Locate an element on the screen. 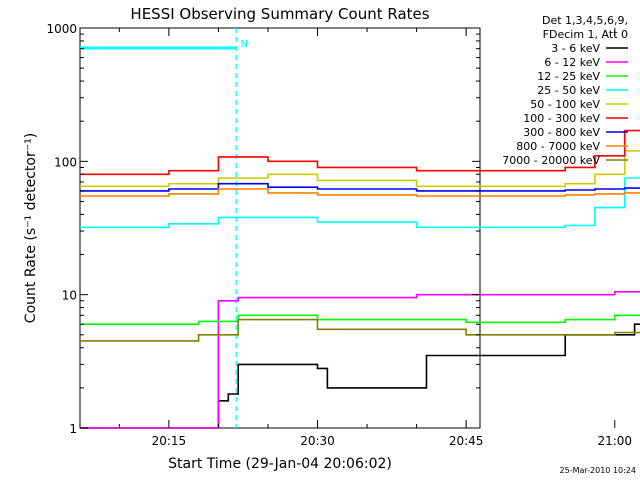 The width and height of the screenshot is (640, 480). x-tick-label-2: 20:45 is located at coordinates (466, 441).